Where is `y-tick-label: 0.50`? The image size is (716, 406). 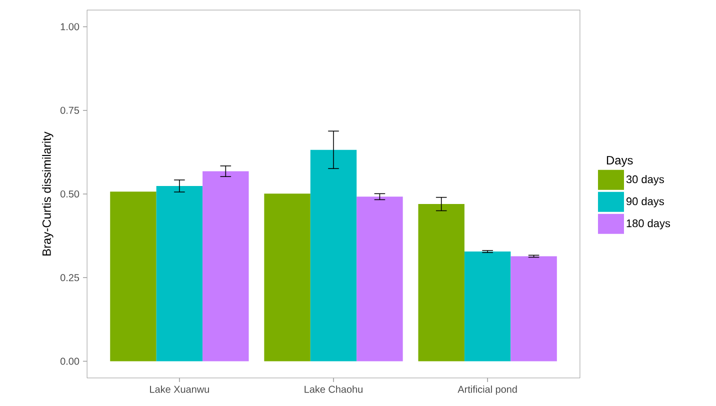 y-tick-label: 0.50 is located at coordinates (70, 194).